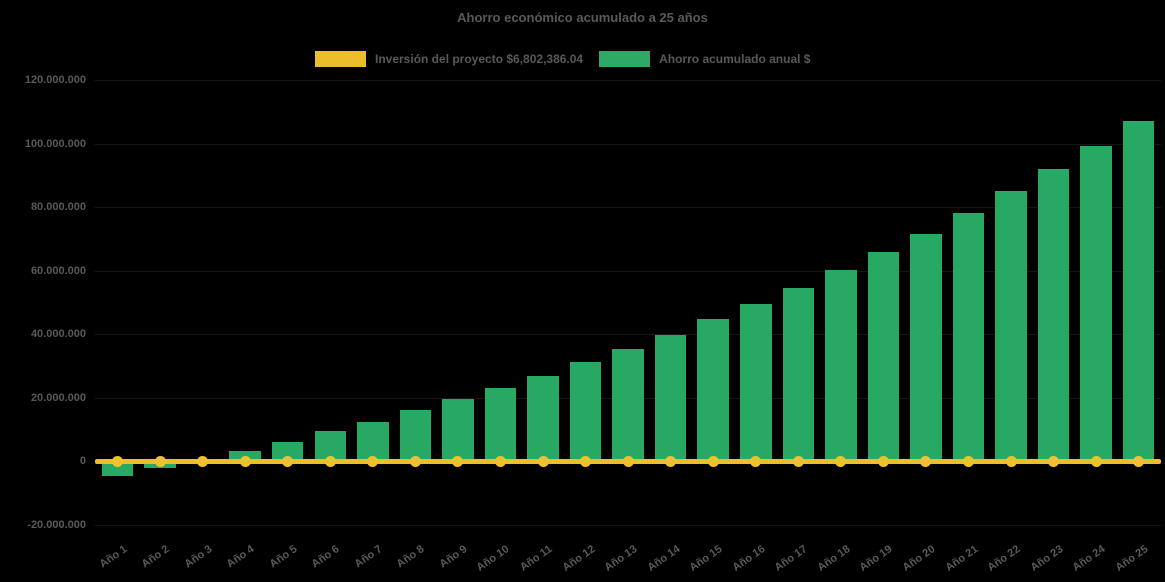 Image resolution: width=1165 pixels, height=582 pixels. What do you see at coordinates (883, 461) in the screenshot?
I see `line-marker-año-19` at bounding box center [883, 461].